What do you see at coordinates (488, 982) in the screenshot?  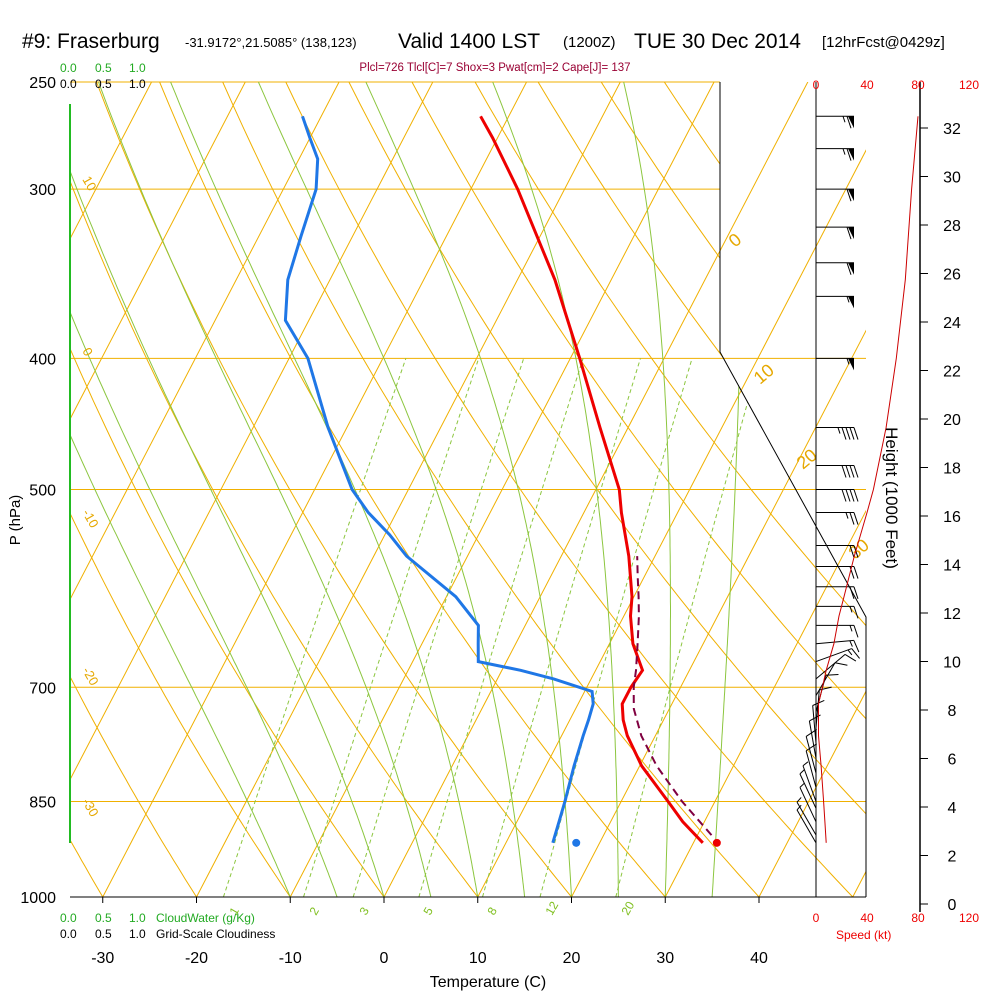 I see `x-axis-label: Temperature (C)` at bounding box center [488, 982].